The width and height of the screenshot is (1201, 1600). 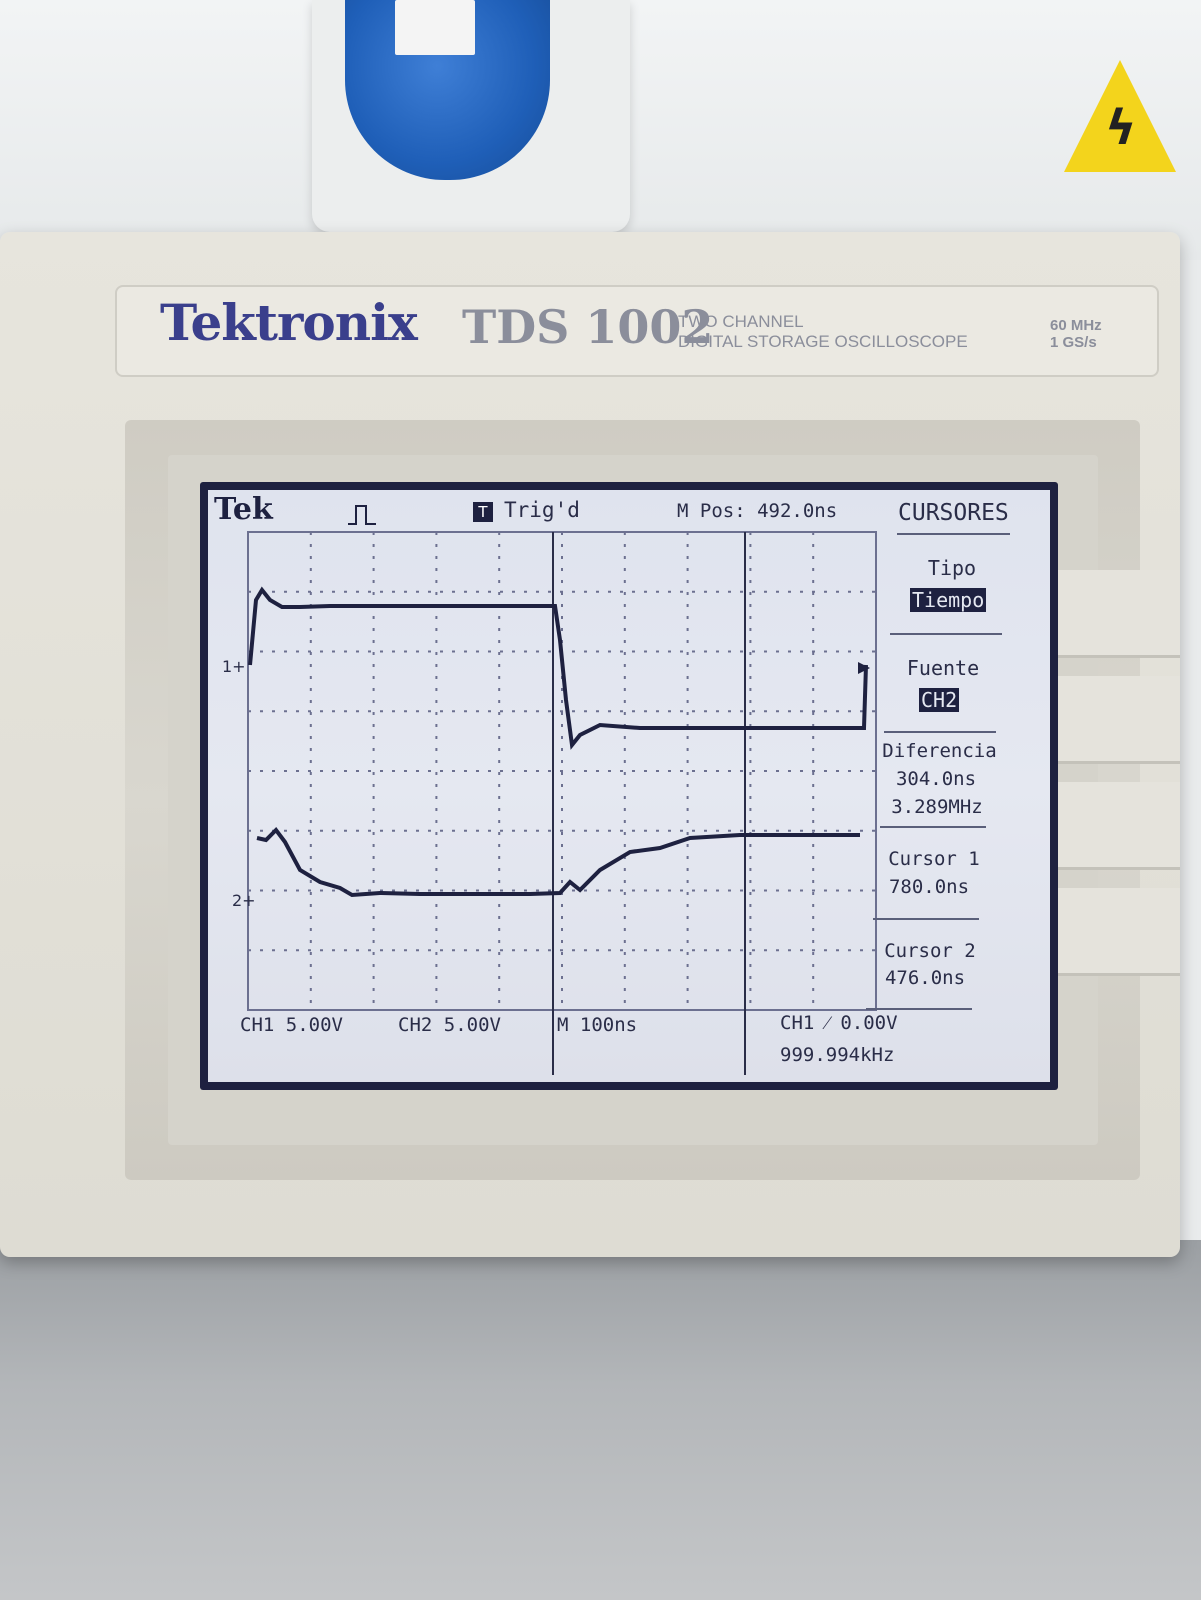 What do you see at coordinates (929, 887) in the screenshot?
I see `menu-cursor-1-value: 780.0ns` at bounding box center [929, 887].